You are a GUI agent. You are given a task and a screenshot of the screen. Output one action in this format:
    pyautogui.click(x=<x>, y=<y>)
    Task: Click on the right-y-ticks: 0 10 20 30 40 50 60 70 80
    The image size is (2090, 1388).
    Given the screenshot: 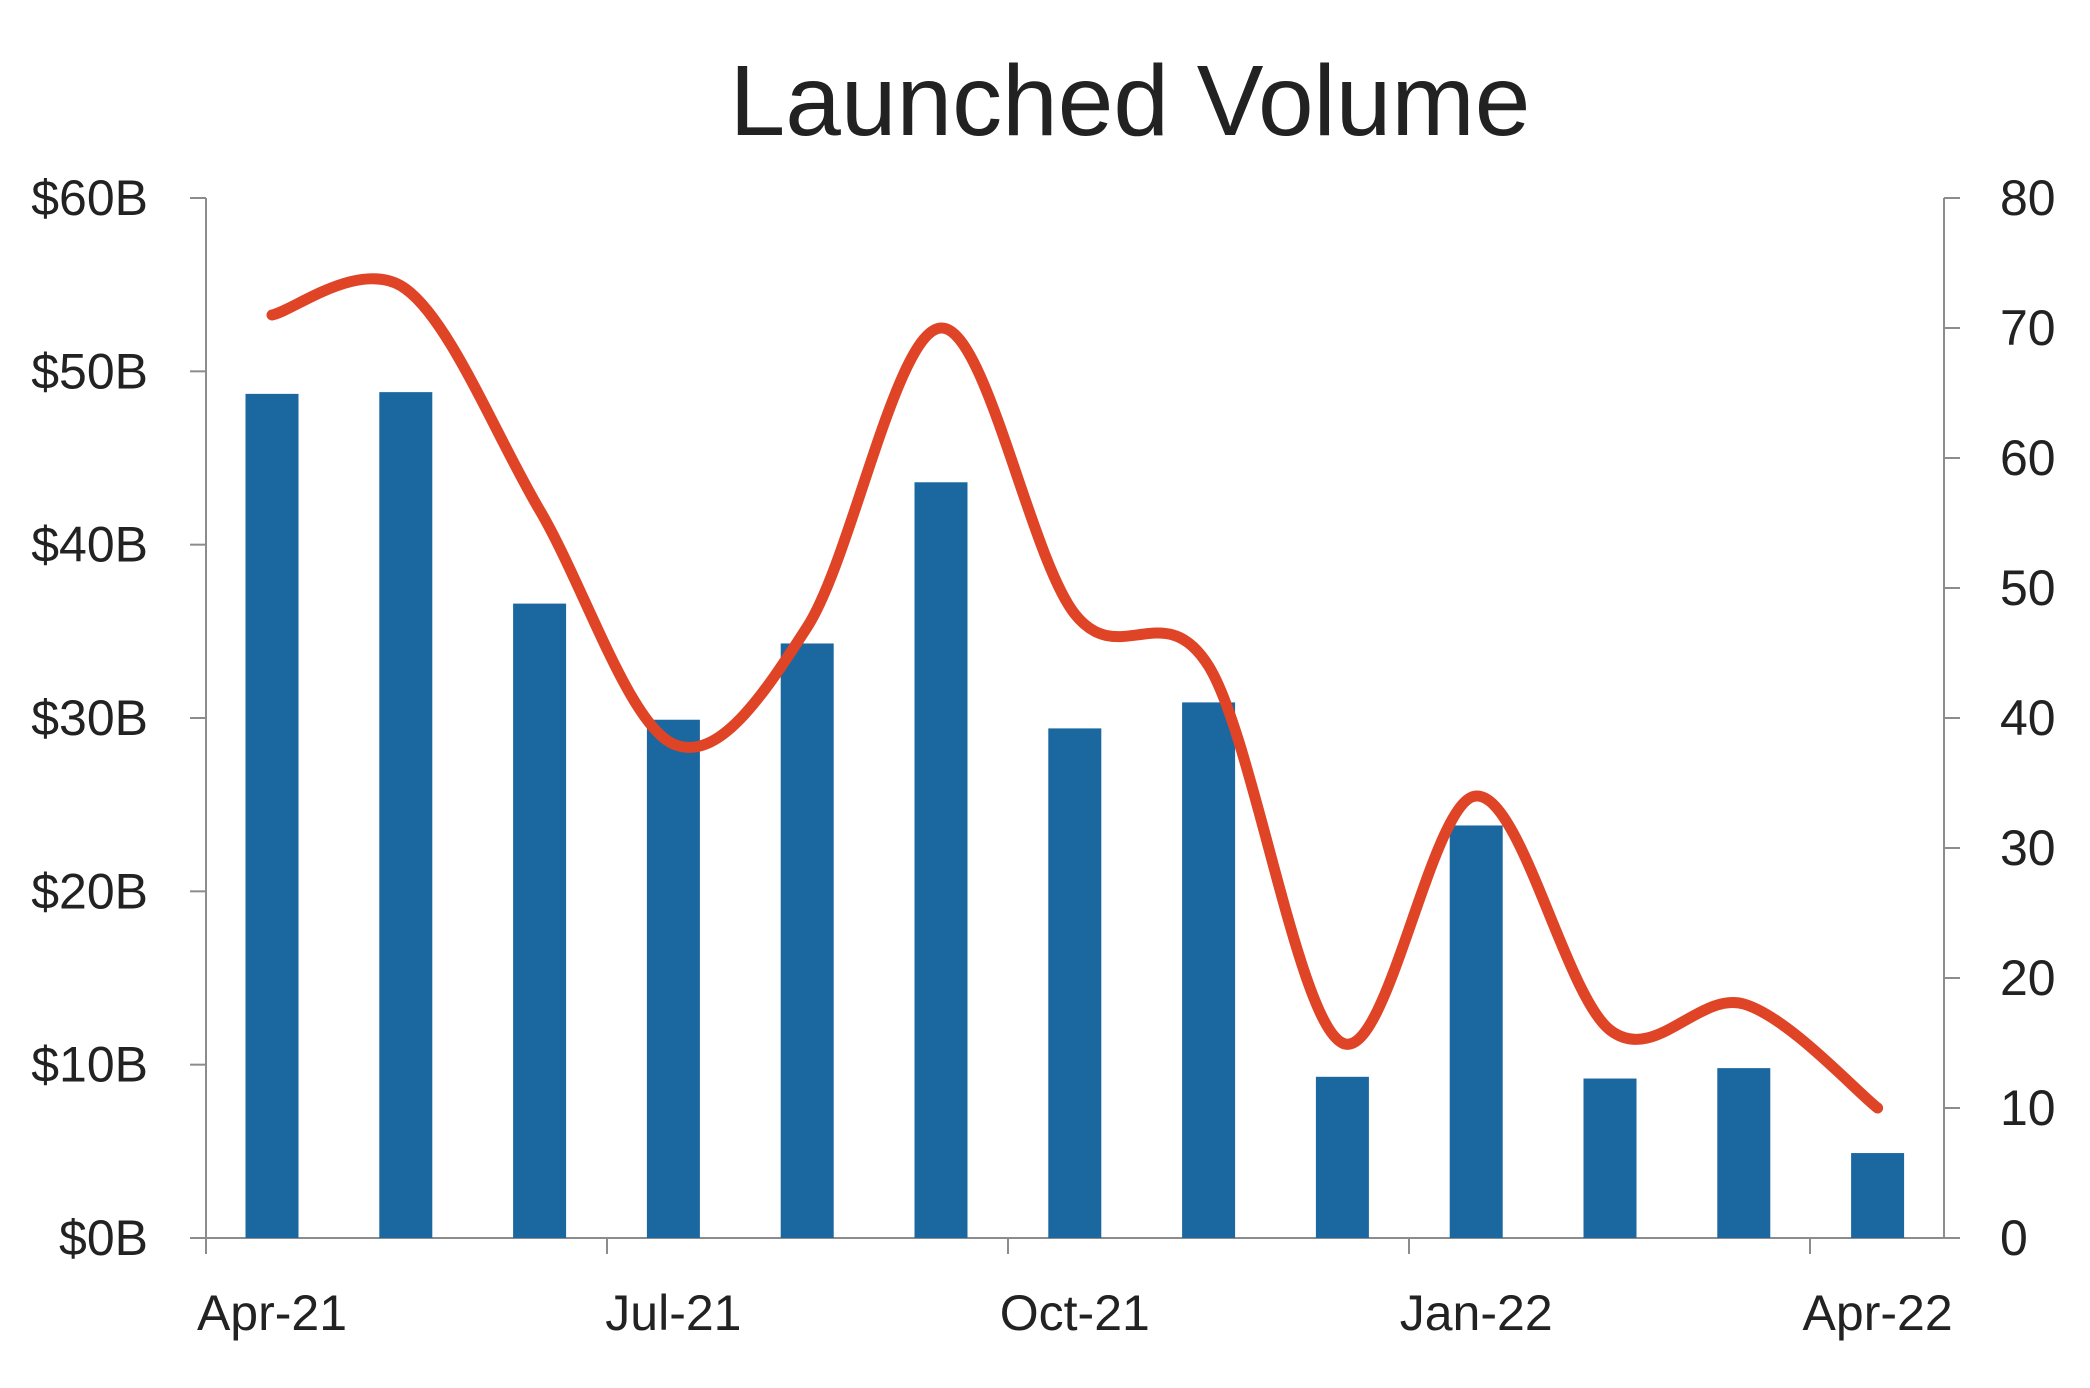 What is the action you would take?
    pyautogui.click(x=2000, y=718)
    